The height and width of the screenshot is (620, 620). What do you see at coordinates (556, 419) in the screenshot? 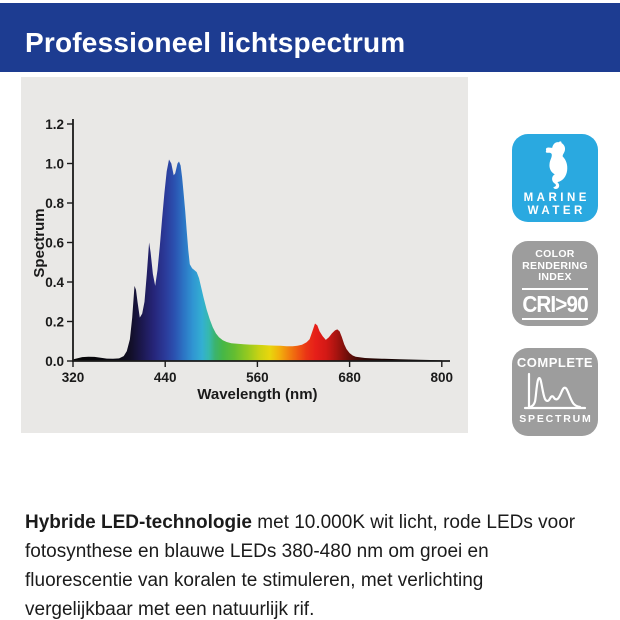
I see `badge-spectrum-bottom-label: SPECTRUM` at bounding box center [556, 419].